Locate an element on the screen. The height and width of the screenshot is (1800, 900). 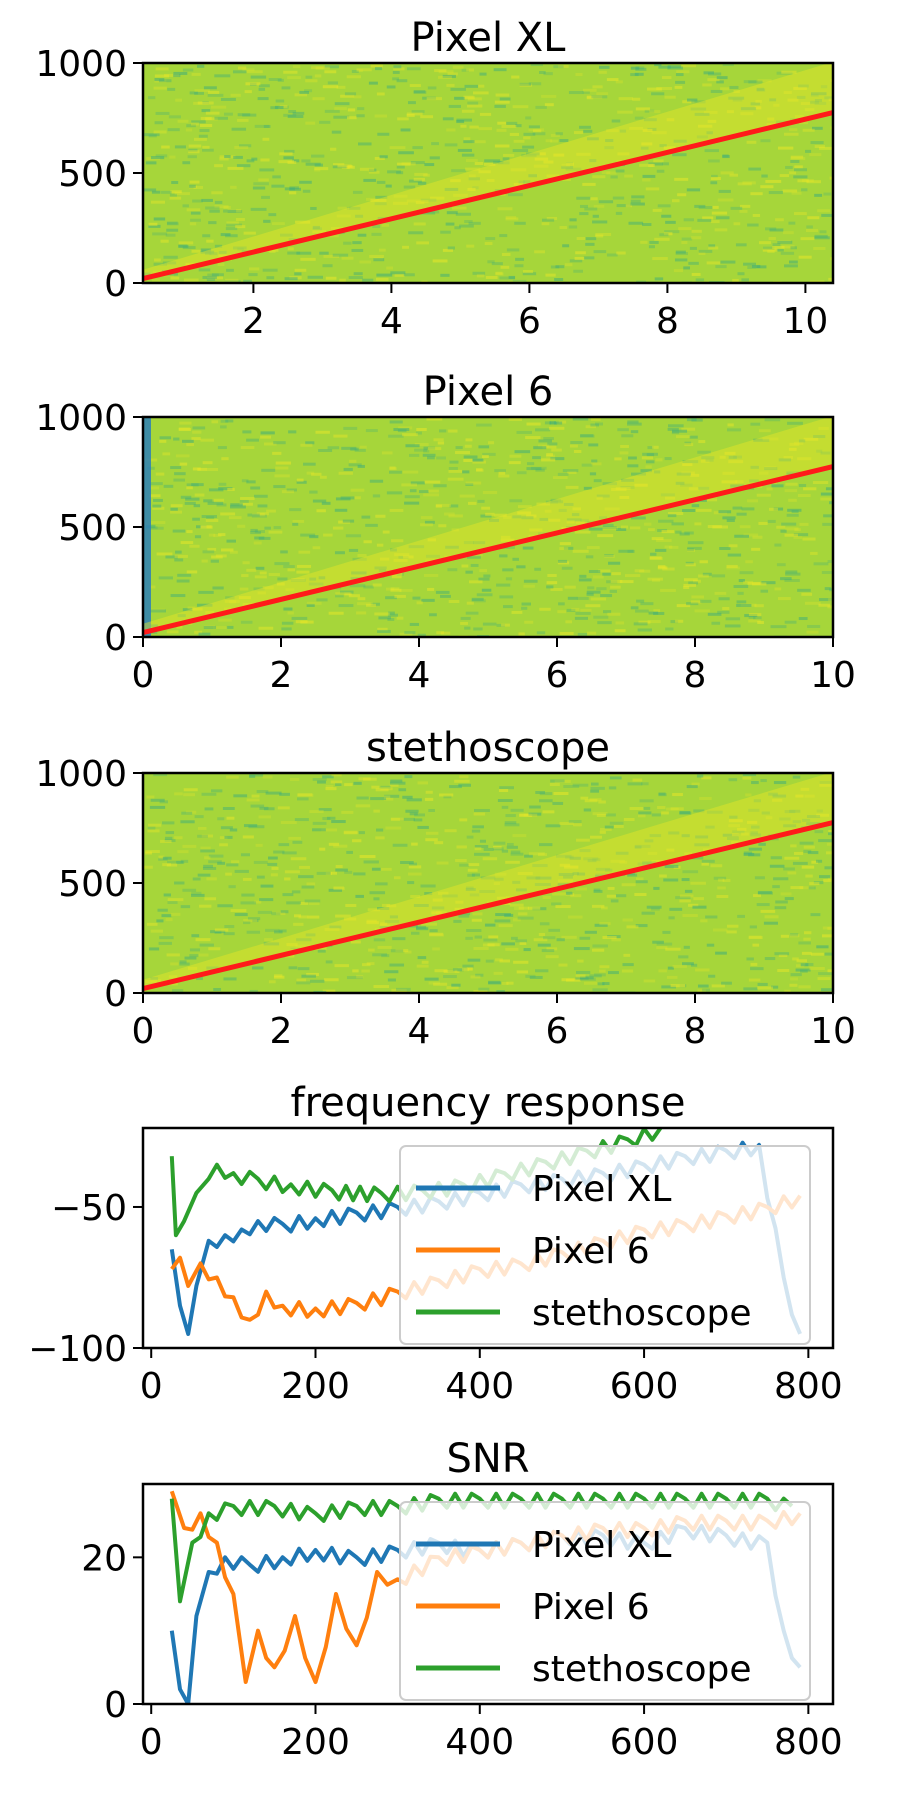
left-edge-band is located at coordinates (147, 527).